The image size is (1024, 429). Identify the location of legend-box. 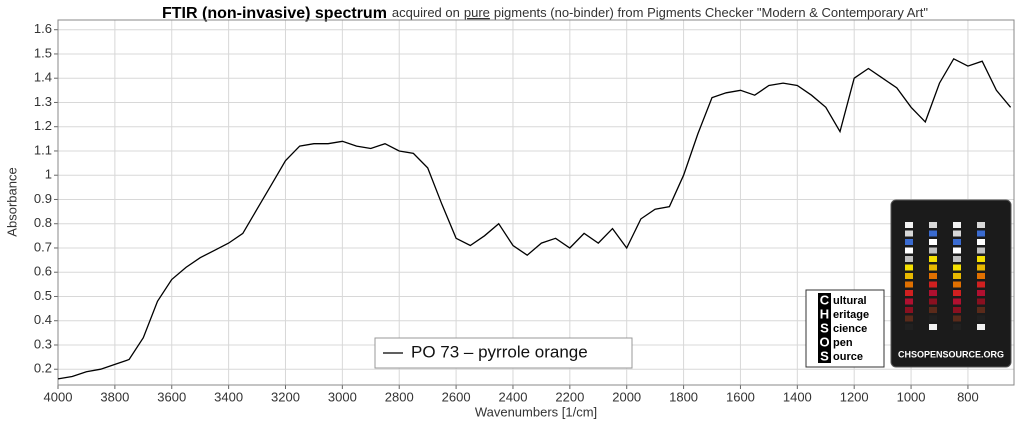
(503, 353).